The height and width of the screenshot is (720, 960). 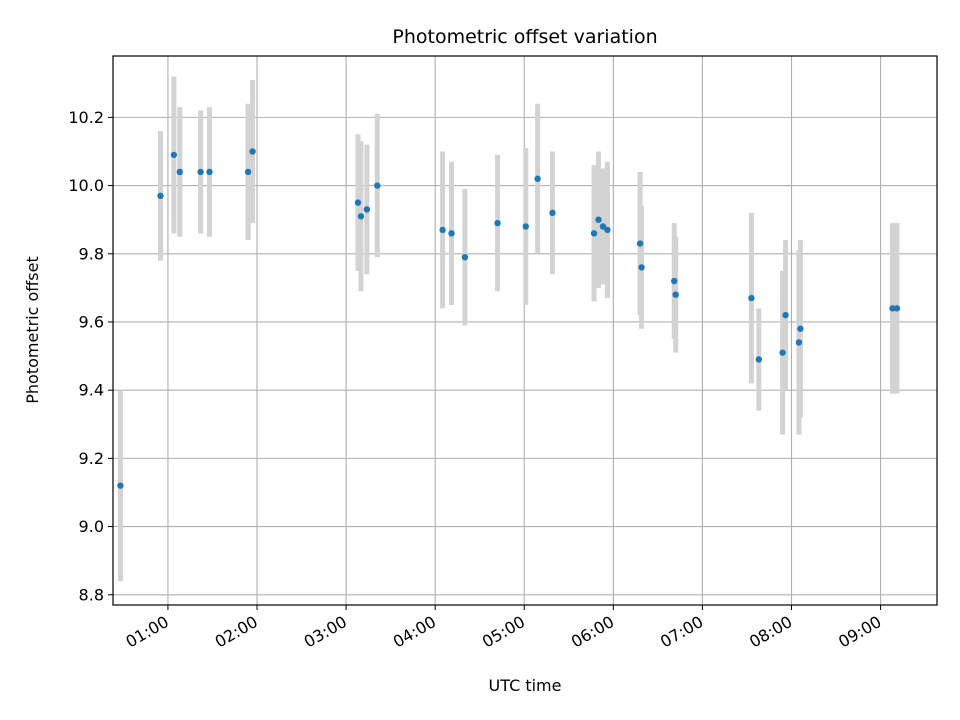 I want to click on y-tick-label: 10.0, so click(x=86, y=185).